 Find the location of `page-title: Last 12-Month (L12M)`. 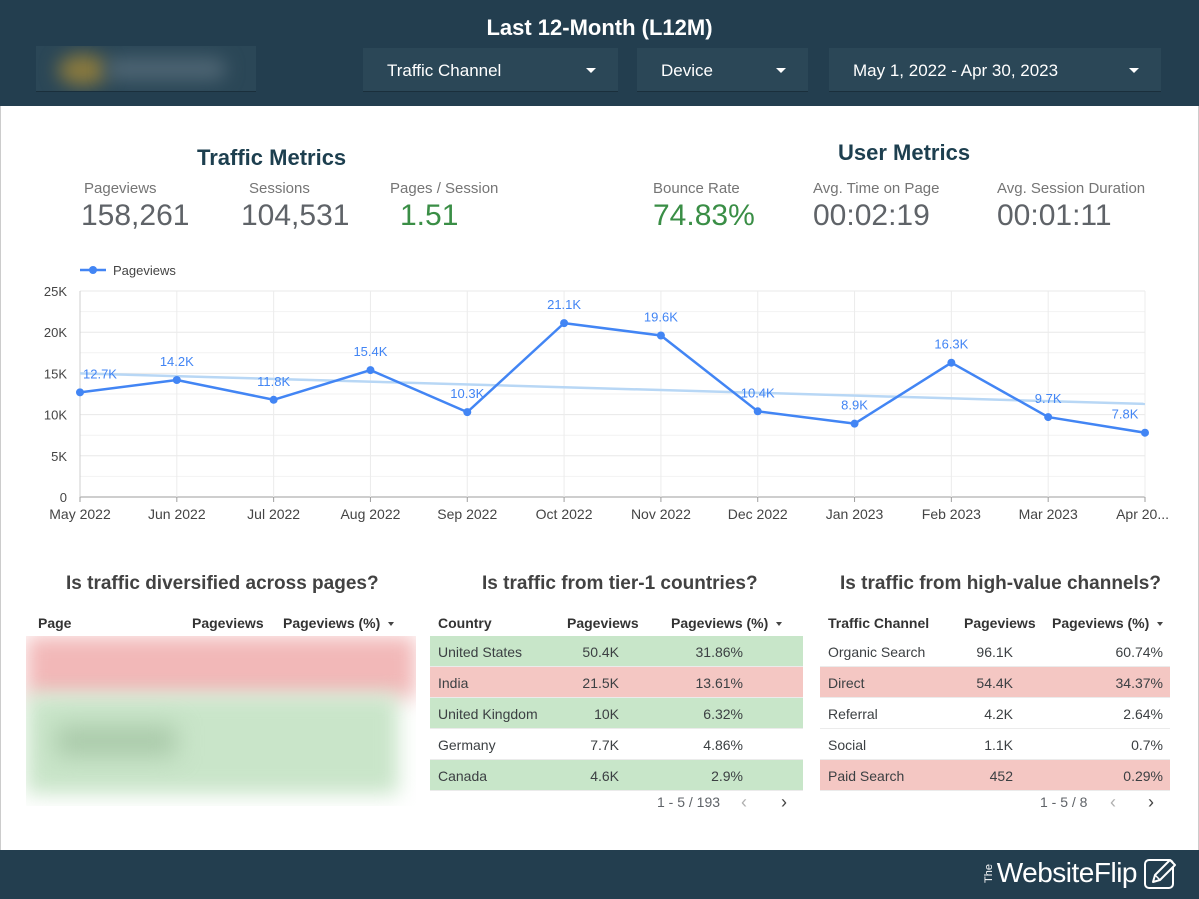

page-title: Last 12-Month (L12M) is located at coordinates (599, 27).